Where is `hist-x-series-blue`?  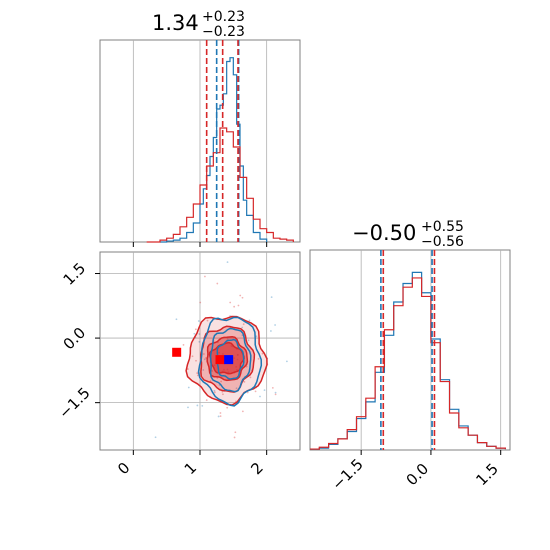
hist-x-series-blue is located at coordinates (214, 150).